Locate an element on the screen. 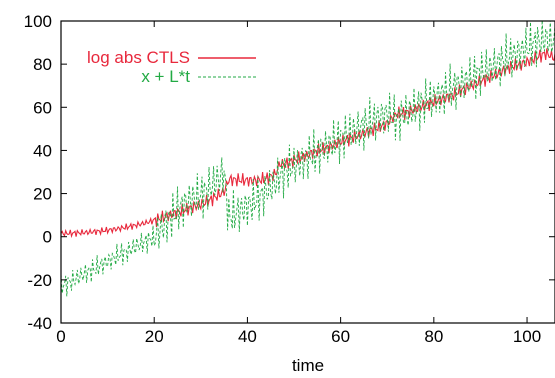 This screenshot has width=555, height=378. y-tick-label: 0 is located at coordinates (47, 237).